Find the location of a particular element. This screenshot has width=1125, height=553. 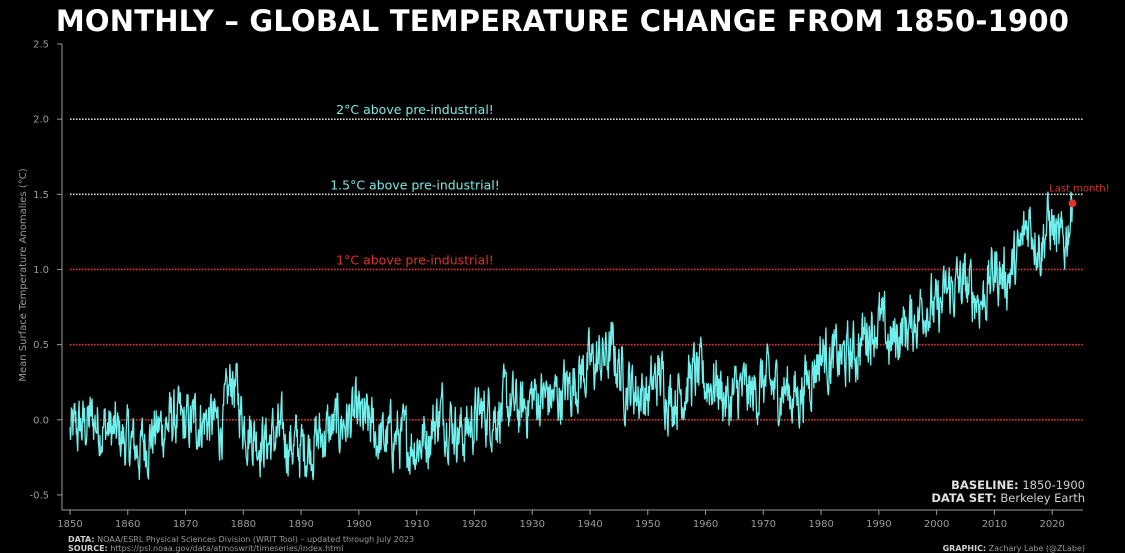

reference-line-label: 1°C above pre-industrial! is located at coordinates (415, 259).